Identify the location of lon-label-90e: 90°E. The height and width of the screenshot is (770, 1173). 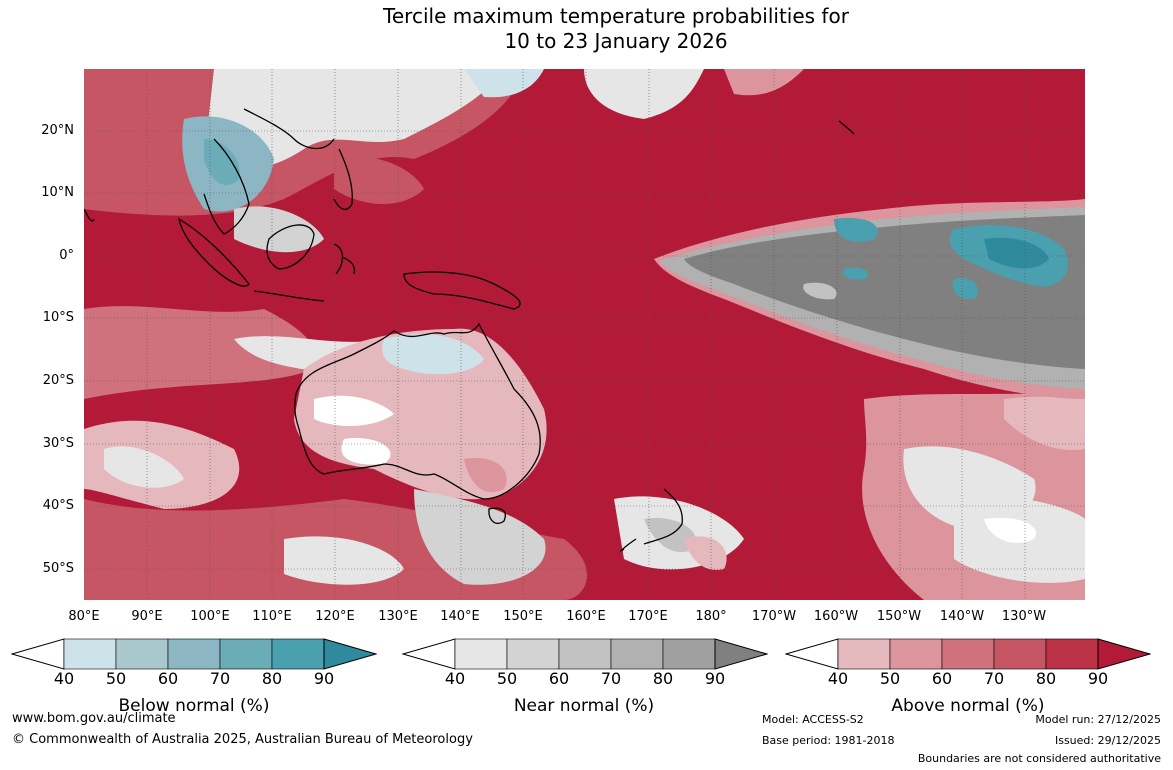
(147, 616).